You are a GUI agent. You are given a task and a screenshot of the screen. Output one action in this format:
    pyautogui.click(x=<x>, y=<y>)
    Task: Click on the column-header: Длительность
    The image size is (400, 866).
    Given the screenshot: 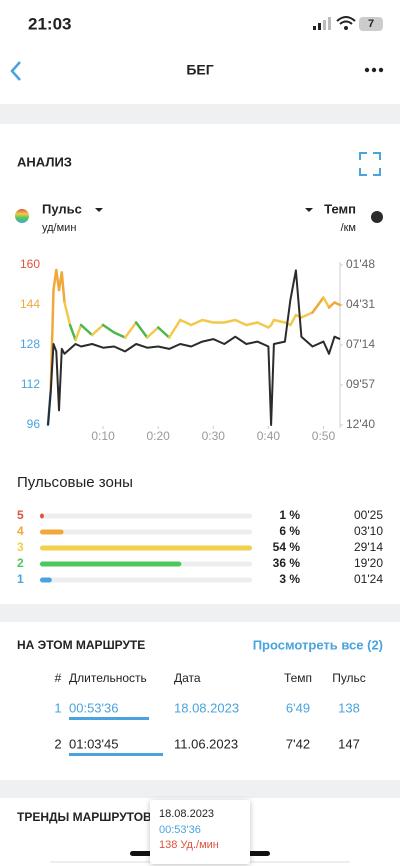 What is the action you would take?
    pyautogui.click(x=108, y=678)
    